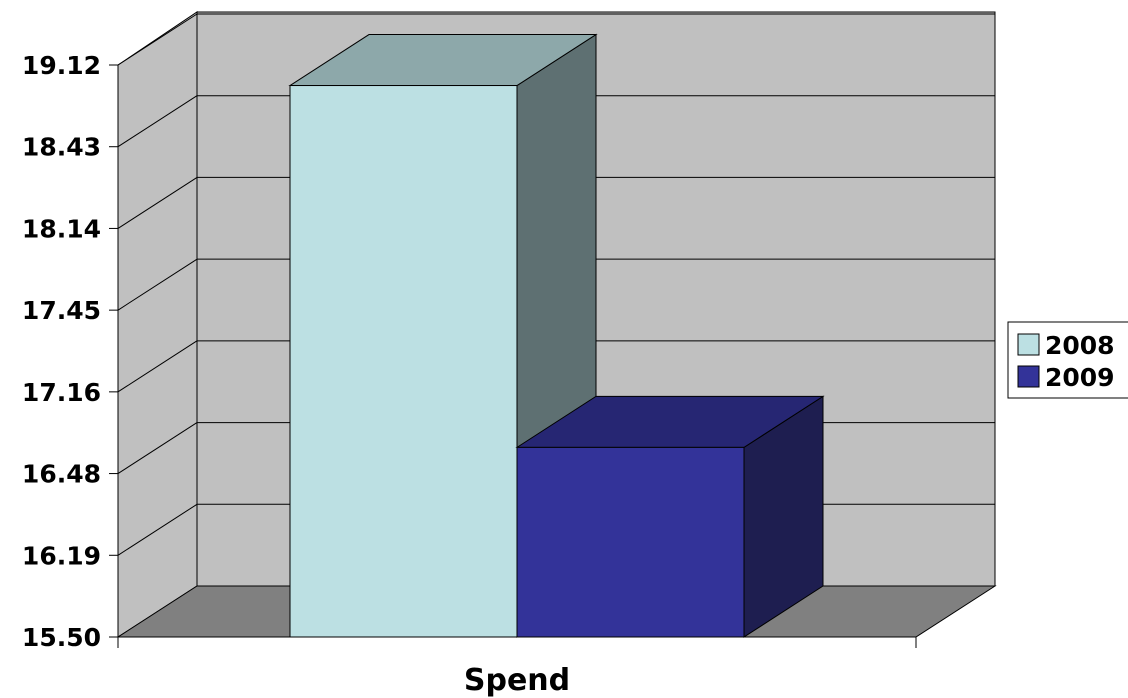 This screenshot has height=698, width=1128. Describe the element at coordinates (61, 310) in the screenshot. I see `y-tick-label: 17.45` at that location.